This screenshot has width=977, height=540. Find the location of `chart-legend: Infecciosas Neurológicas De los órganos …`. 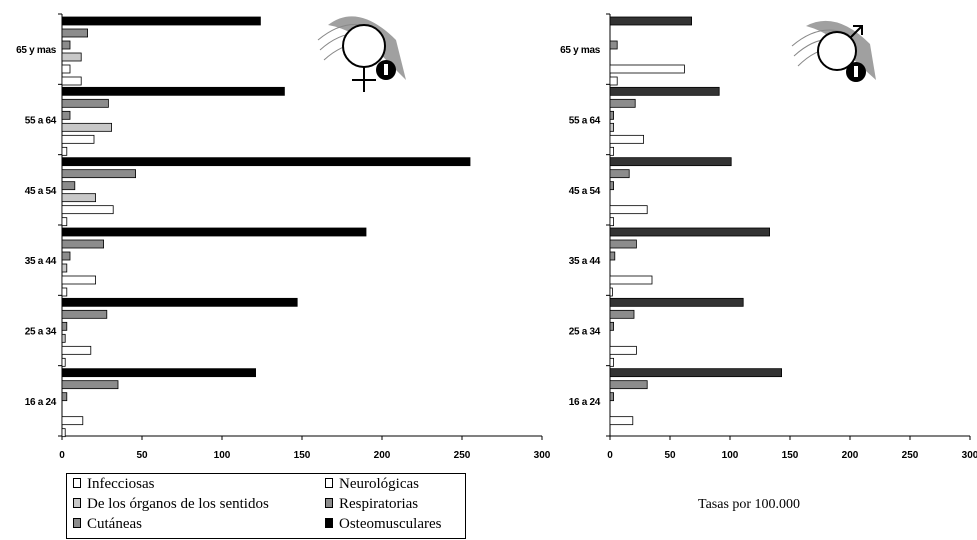

chart-legend: Infecciosas Neurológicas De los órganos … is located at coordinates (266, 506).